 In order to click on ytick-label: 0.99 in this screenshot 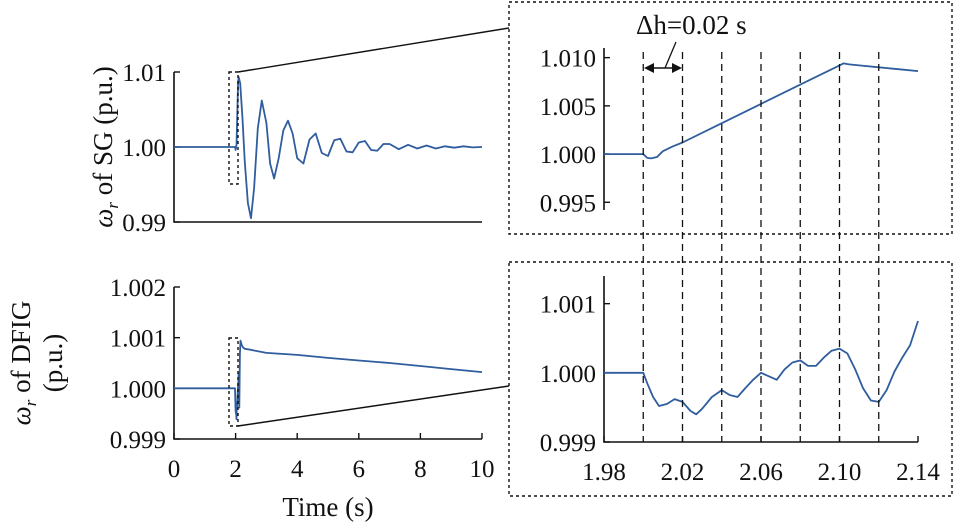, I will do `click(144, 223)`.